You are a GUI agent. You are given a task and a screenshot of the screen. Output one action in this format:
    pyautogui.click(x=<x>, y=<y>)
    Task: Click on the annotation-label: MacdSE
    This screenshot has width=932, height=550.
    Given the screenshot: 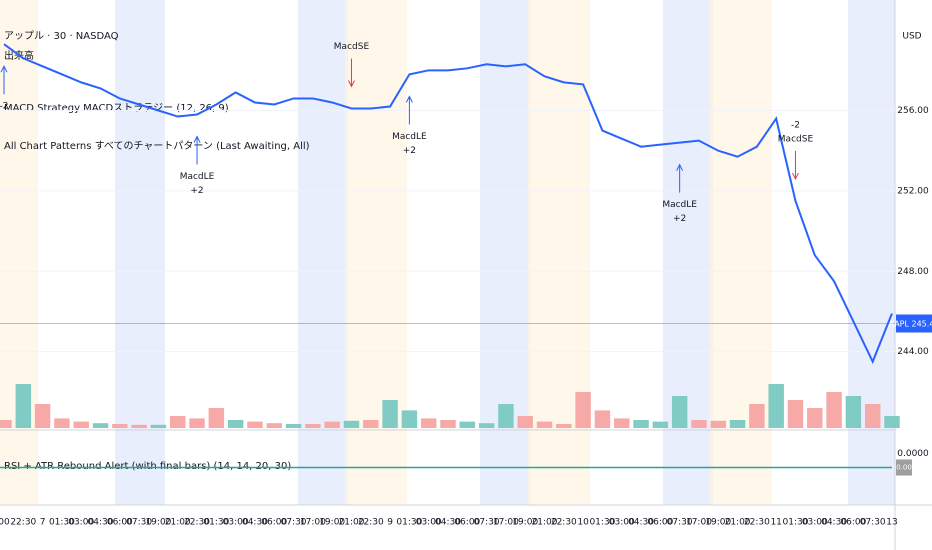 What is the action you would take?
    pyautogui.click(x=352, y=47)
    